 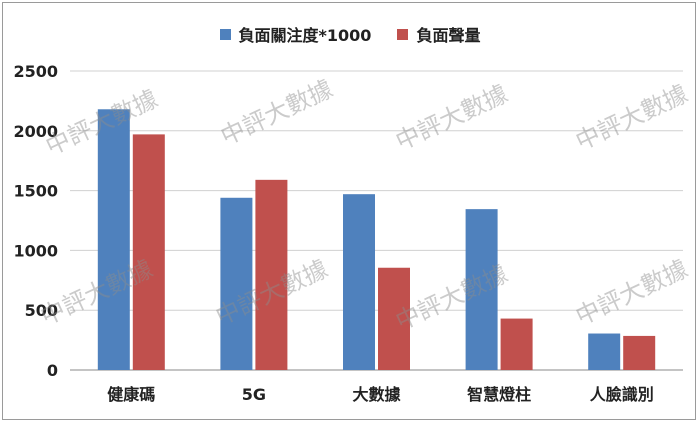 What do you see at coordinates (131, 394) in the screenshot?
I see `x-tick-label: 健康碼` at bounding box center [131, 394].